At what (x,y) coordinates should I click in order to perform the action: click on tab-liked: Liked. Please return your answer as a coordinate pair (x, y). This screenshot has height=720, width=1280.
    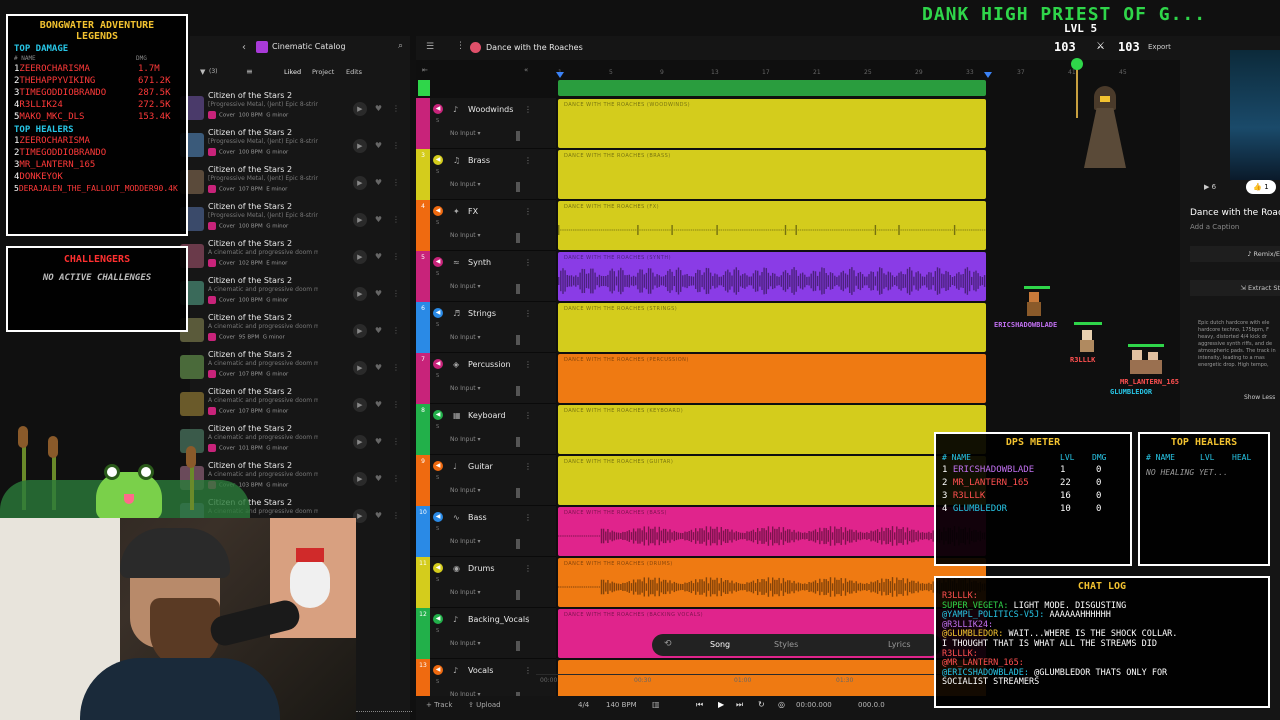
    Looking at the image, I should click on (293, 72).